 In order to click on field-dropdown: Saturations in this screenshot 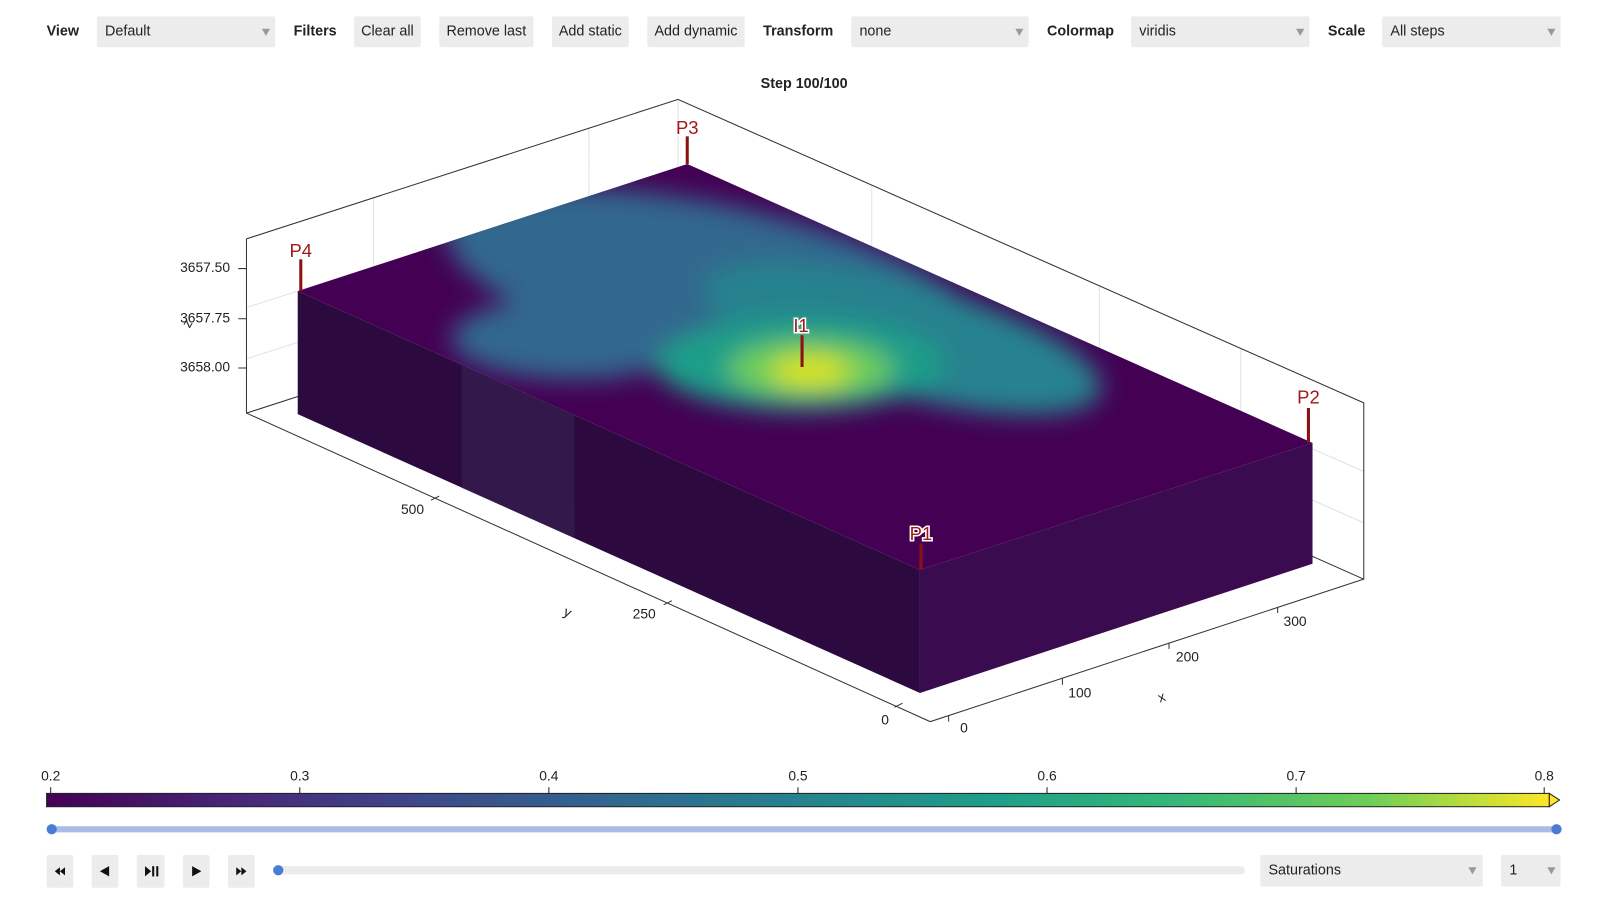, I will do `click(1371, 870)`.